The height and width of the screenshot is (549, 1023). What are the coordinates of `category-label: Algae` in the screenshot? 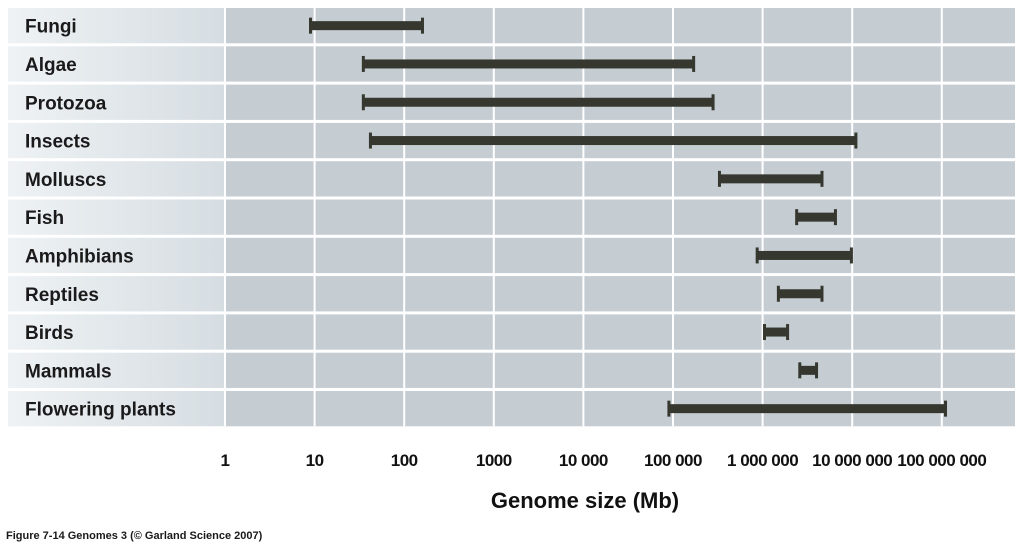 It's located at (51, 65).